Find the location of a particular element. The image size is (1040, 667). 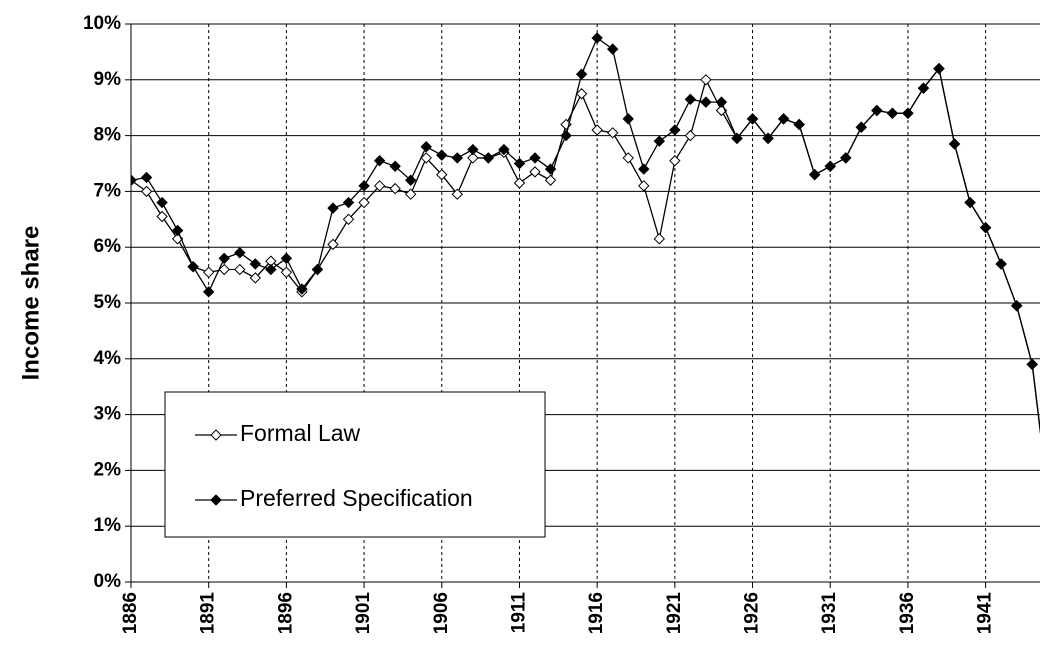

y-tick-label: 2% is located at coordinates (108, 469).